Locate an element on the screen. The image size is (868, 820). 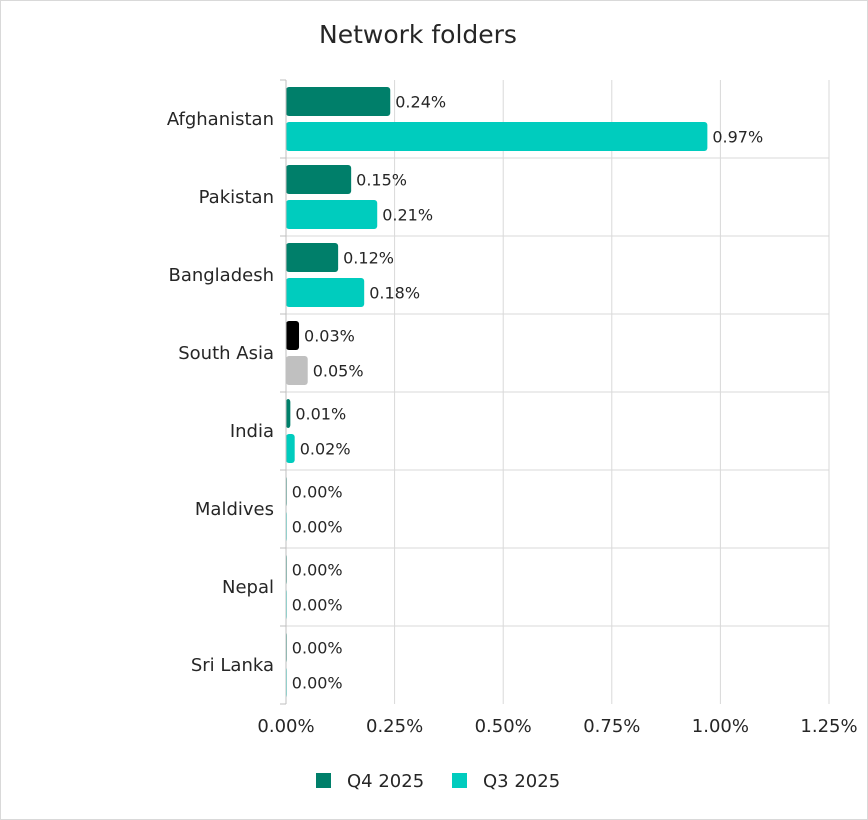
data-label: 0.03% is located at coordinates (329, 336).